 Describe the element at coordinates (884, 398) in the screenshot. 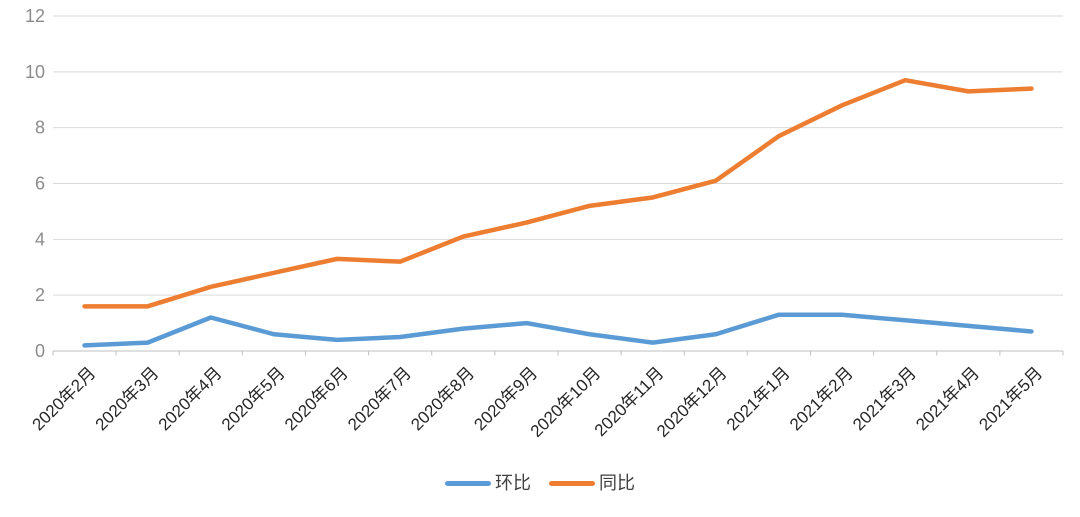

I see `x-axis-tick-label: 2021年3月` at that location.